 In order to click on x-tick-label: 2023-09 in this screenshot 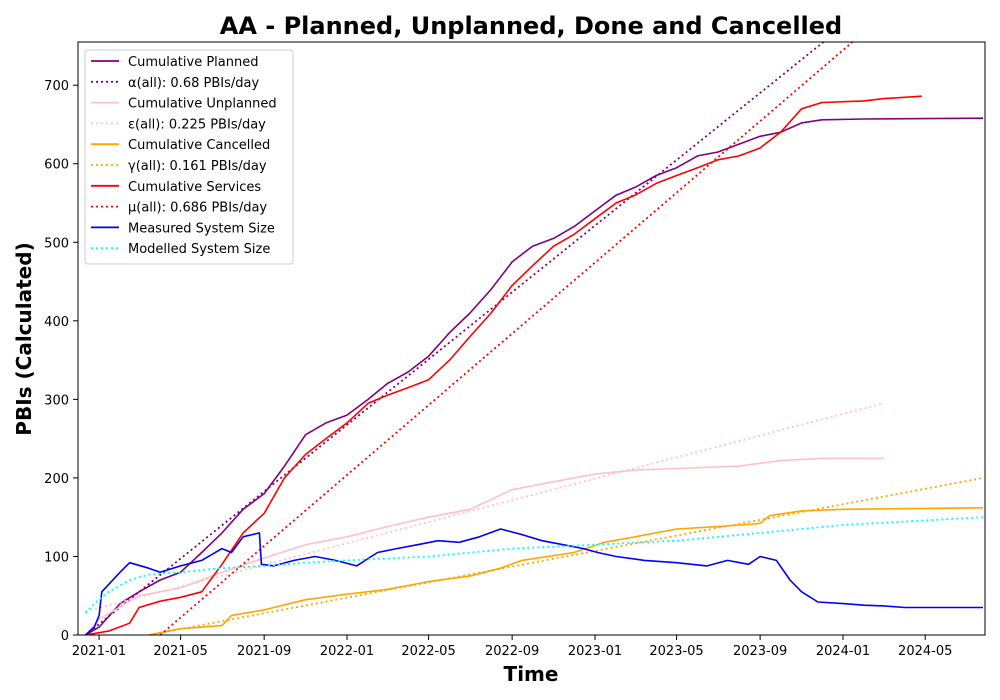, I will do `click(760, 651)`.